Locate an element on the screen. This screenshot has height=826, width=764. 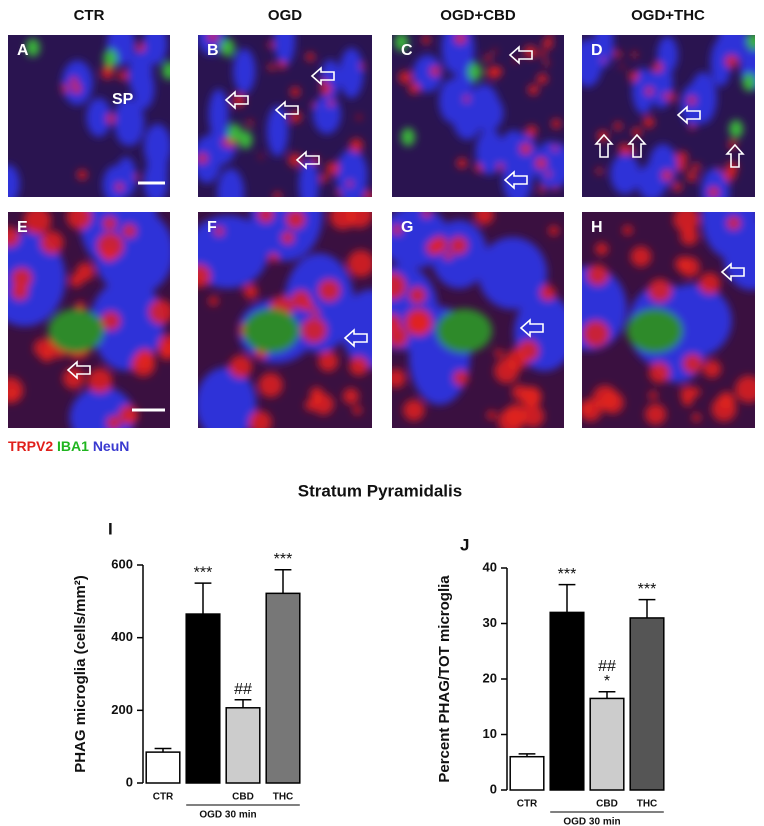
y-tick-label: 400 is located at coordinates (122, 636).